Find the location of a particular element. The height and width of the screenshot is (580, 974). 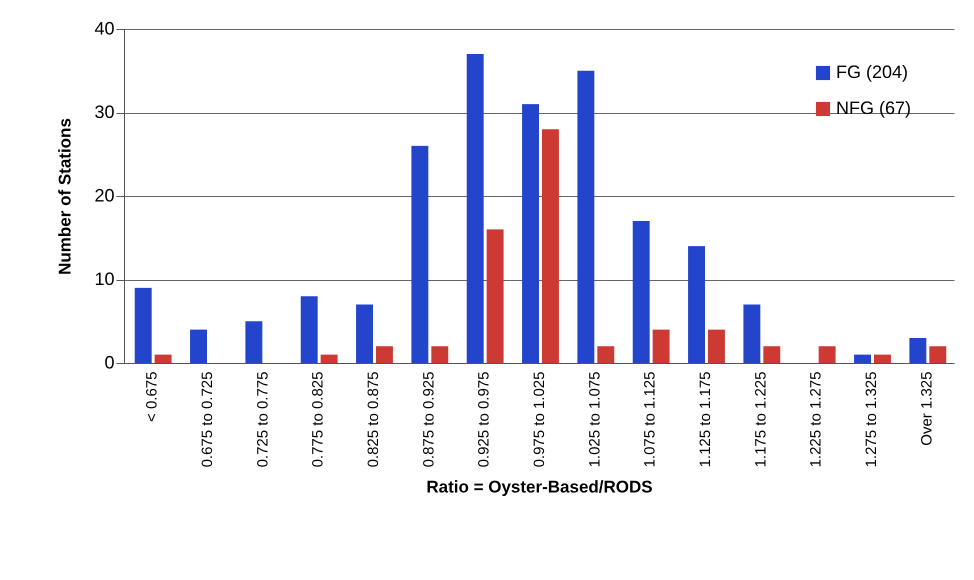

x-tick-label: 1.225 to 1.275 is located at coordinates (816, 420).